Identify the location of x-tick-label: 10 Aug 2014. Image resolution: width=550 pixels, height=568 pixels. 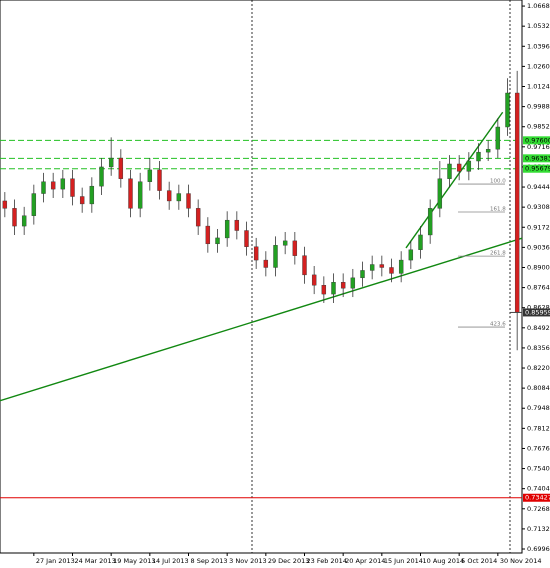
(444, 561).